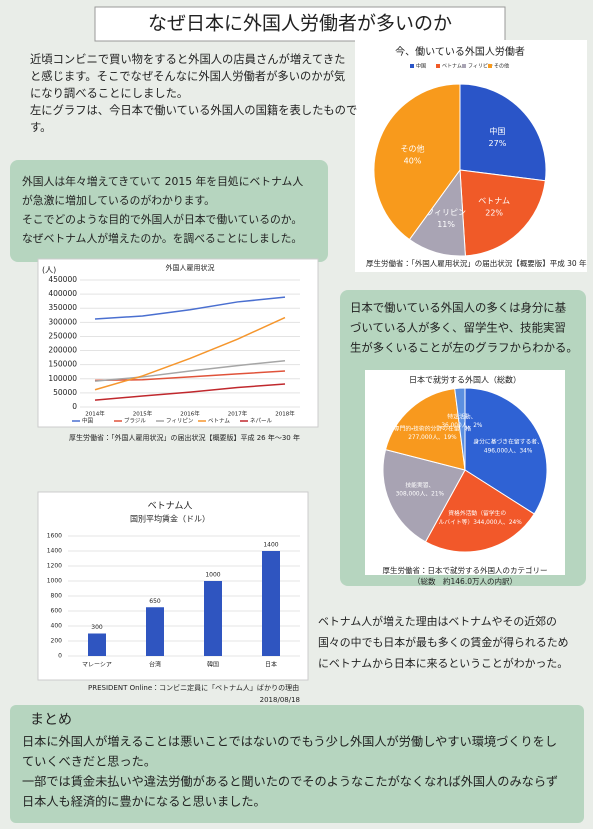 This screenshot has height=829, width=593. Describe the element at coordinates (446, 212) in the screenshot. I see `slice-label: フィリピン` at that location.